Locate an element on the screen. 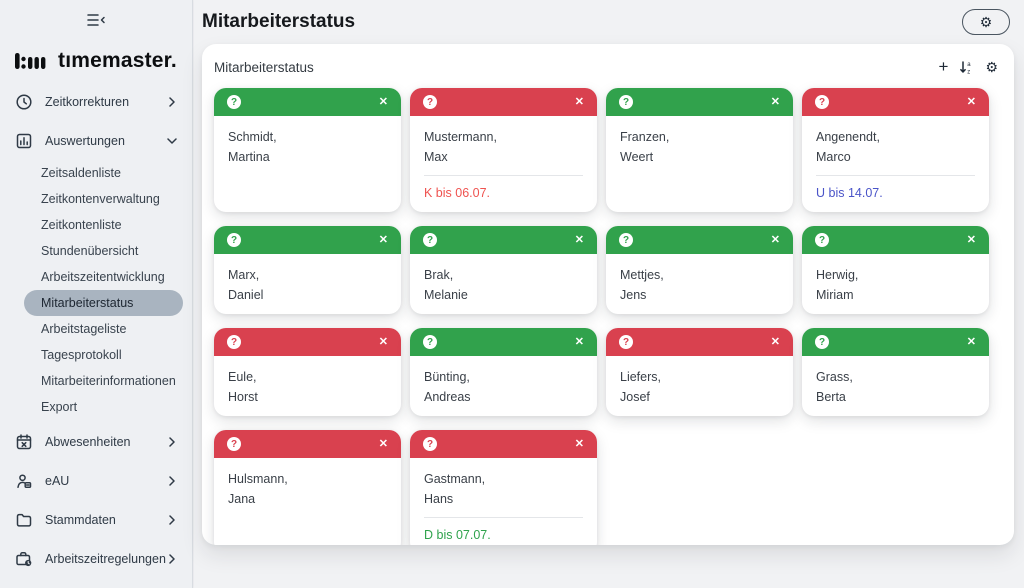 The image size is (1024, 588). sidebar-item-abwesenheiten: Abwesenheiten is located at coordinates (96, 441).